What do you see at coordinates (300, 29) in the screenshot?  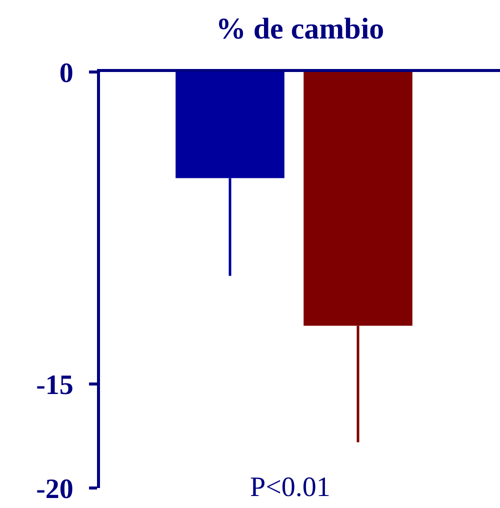 I see `chart-title: % de cambio` at bounding box center [300, 29].